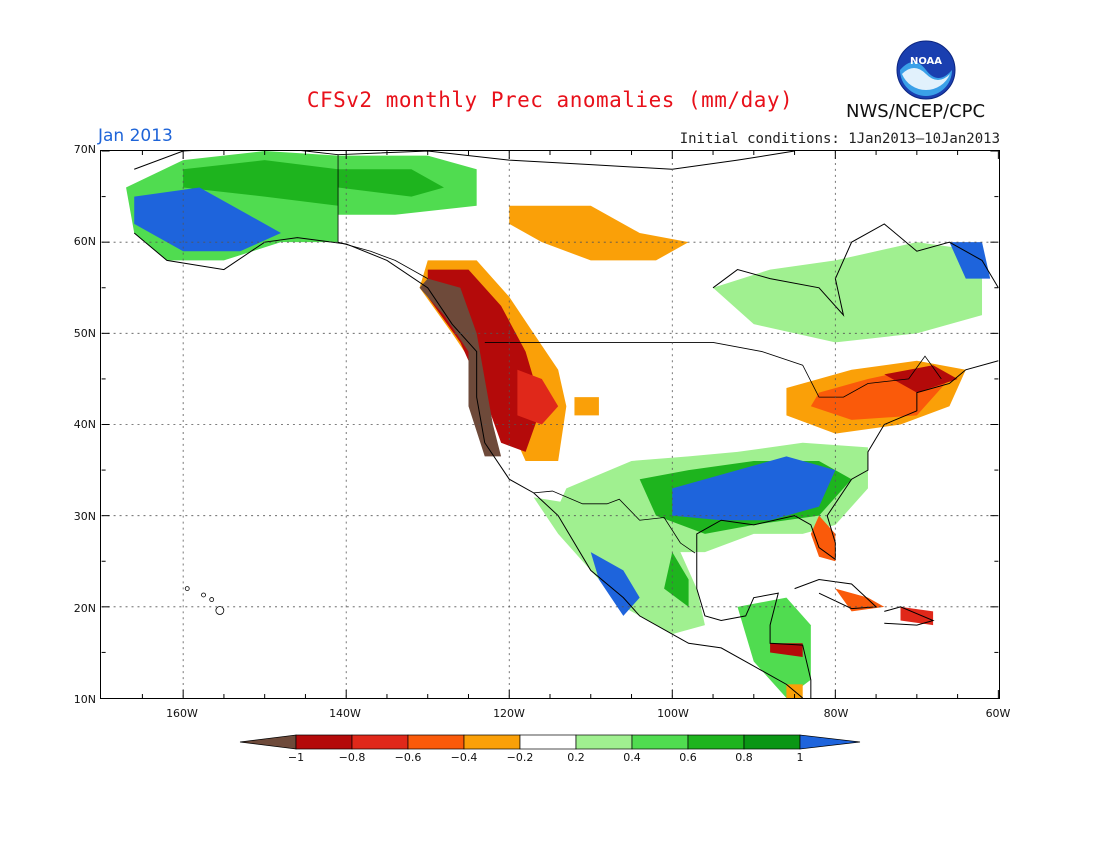 This screenshot has width=1100, height=850. What do you see at coordinates (464, 160) in the screenshot?
I see `coastline-arctic` at bounding box center [464, 160].